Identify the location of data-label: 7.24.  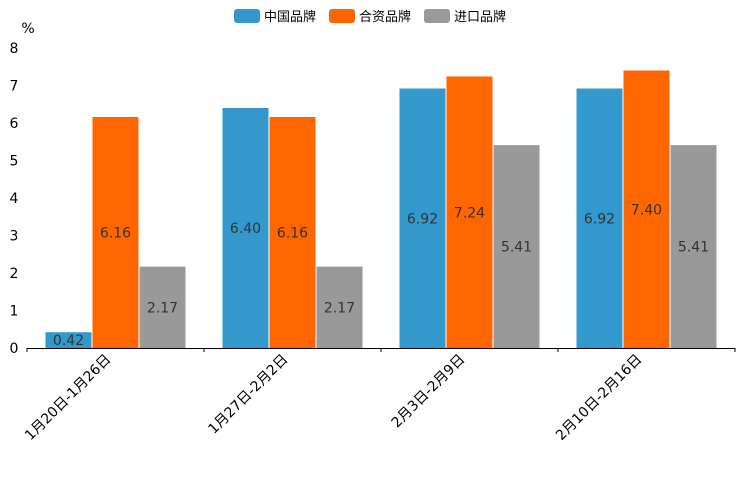
(469, 213).